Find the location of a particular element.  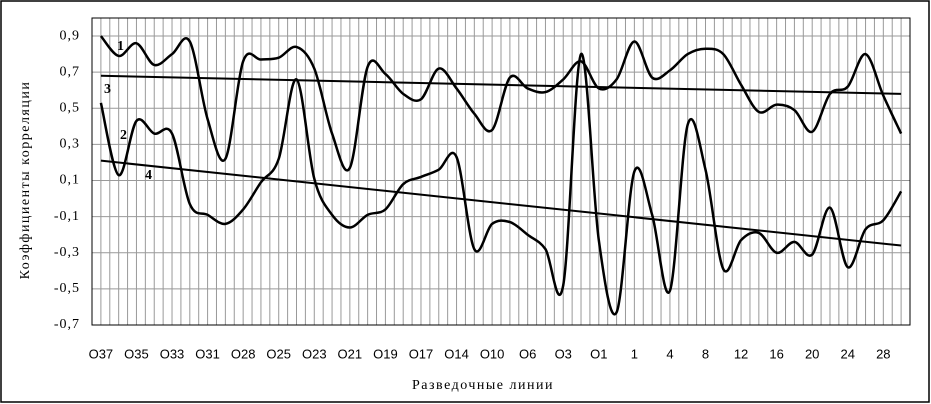

y-tick-label: 0,7 is located at coordinates (70, 71).